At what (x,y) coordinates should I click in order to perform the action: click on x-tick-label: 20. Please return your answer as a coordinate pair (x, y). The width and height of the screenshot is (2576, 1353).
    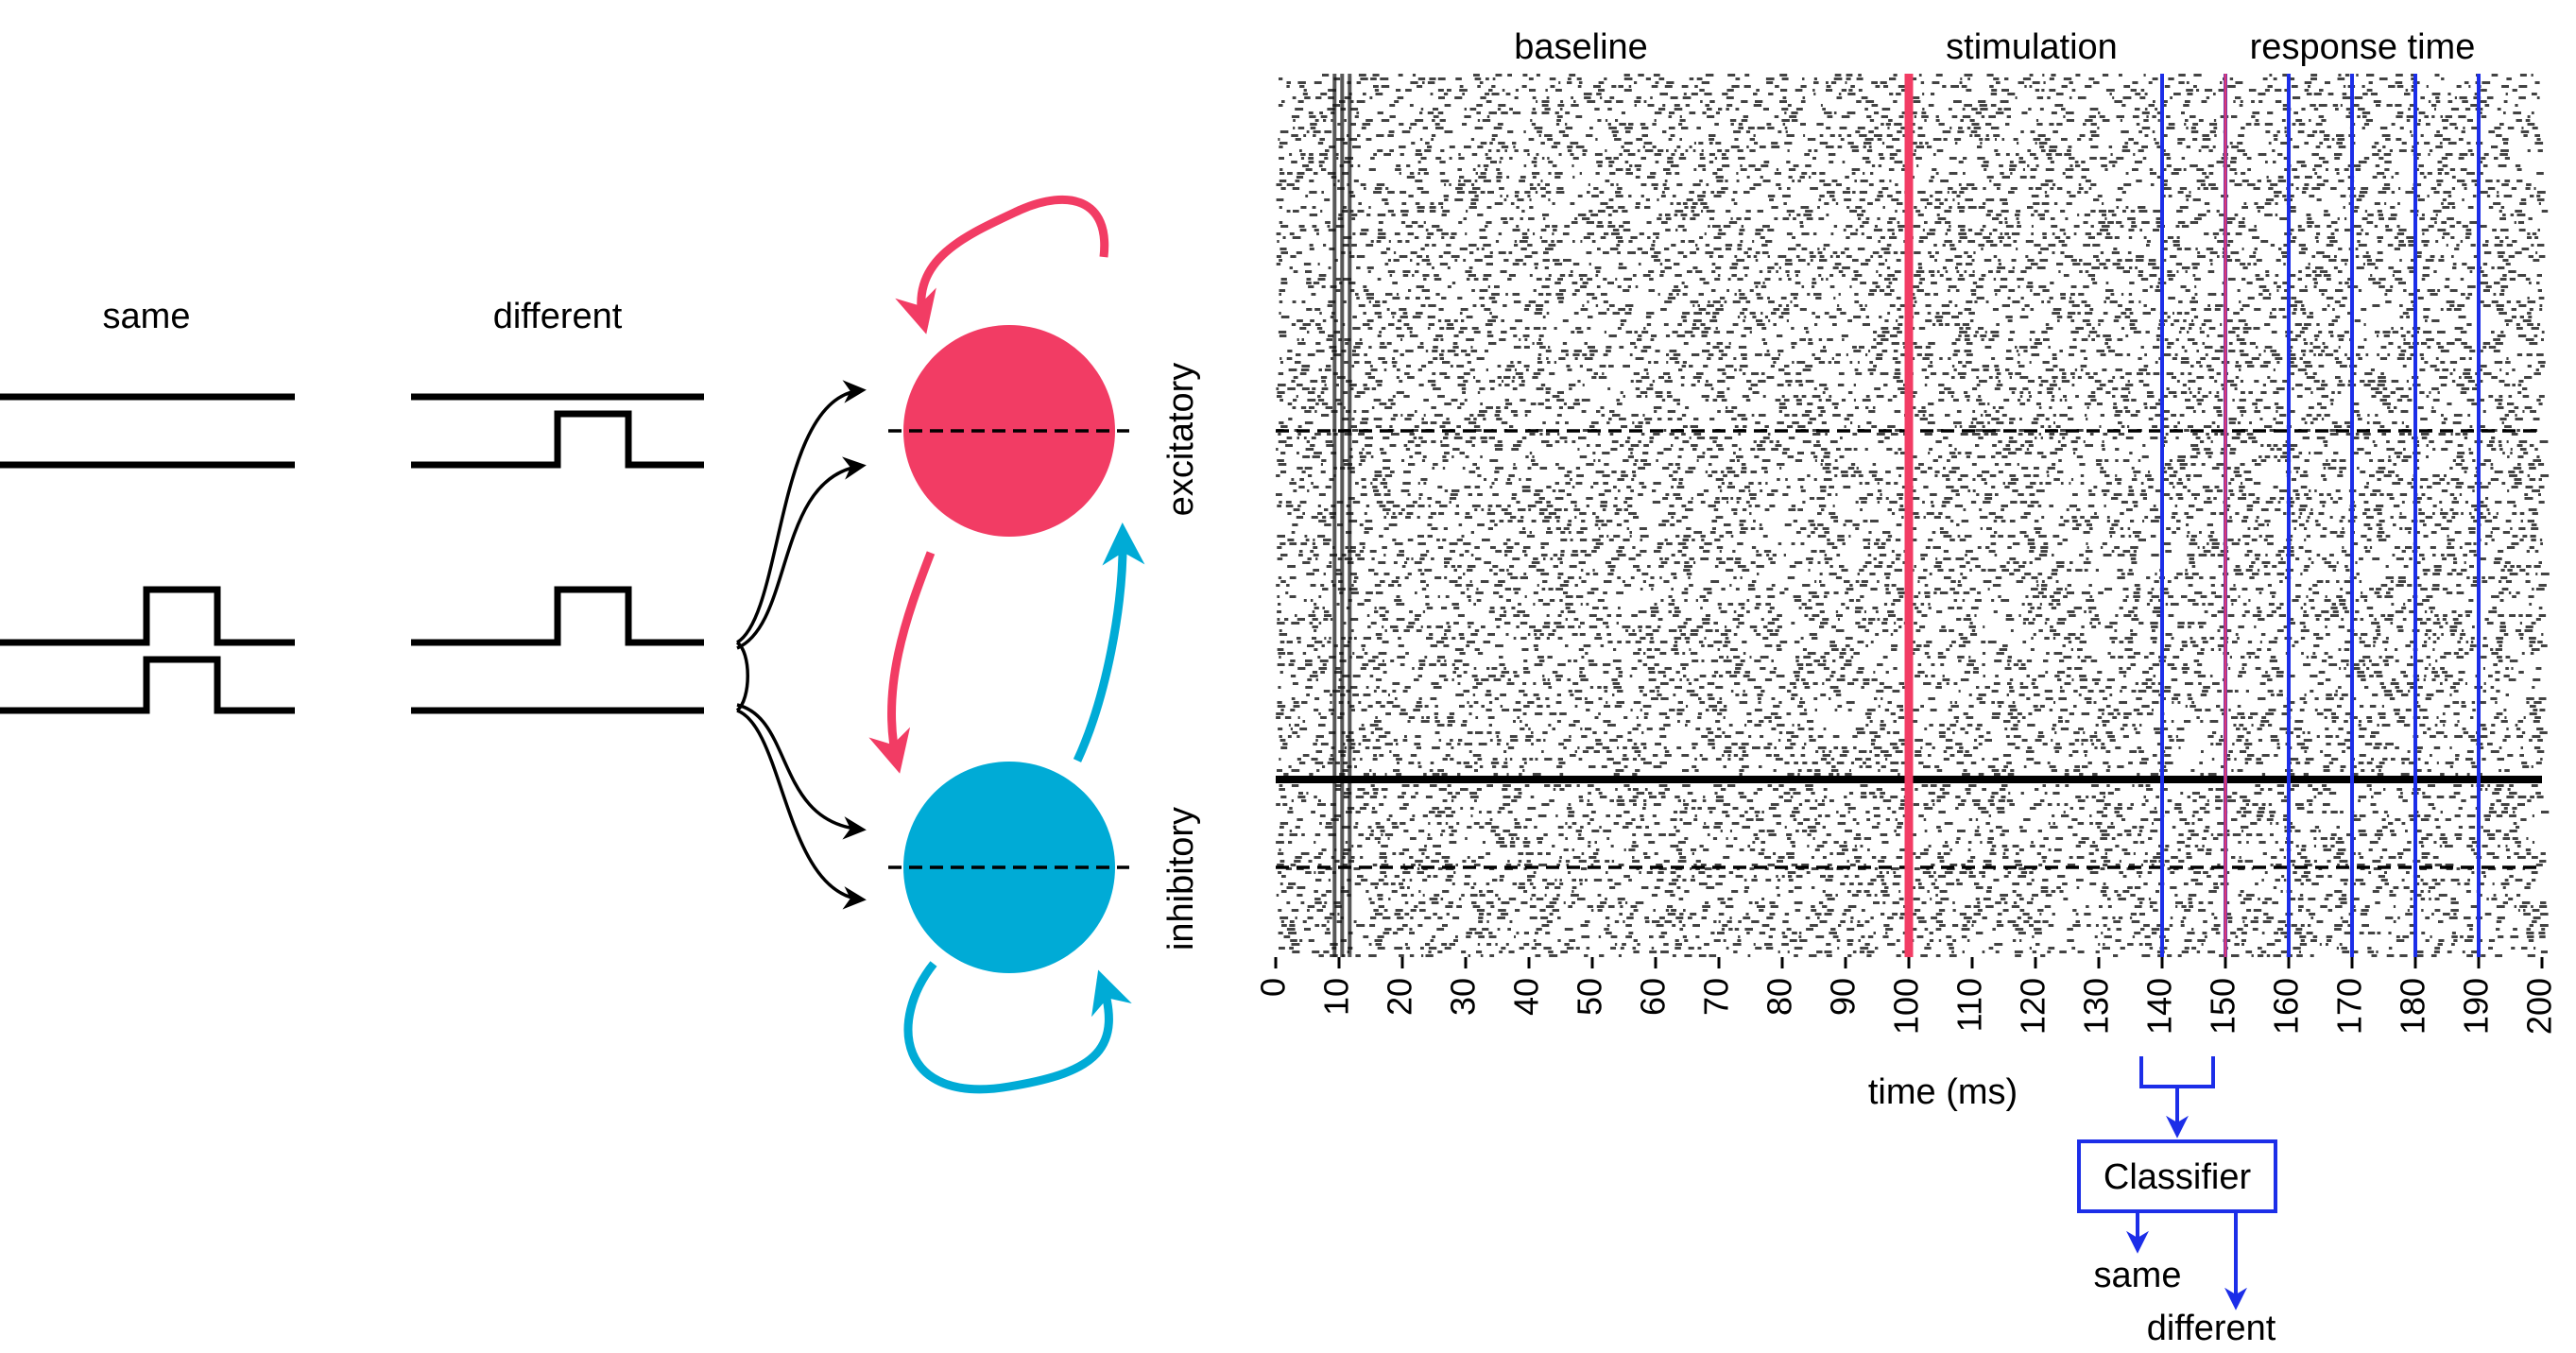
    Looking at the image, I should click on (1400, 997).